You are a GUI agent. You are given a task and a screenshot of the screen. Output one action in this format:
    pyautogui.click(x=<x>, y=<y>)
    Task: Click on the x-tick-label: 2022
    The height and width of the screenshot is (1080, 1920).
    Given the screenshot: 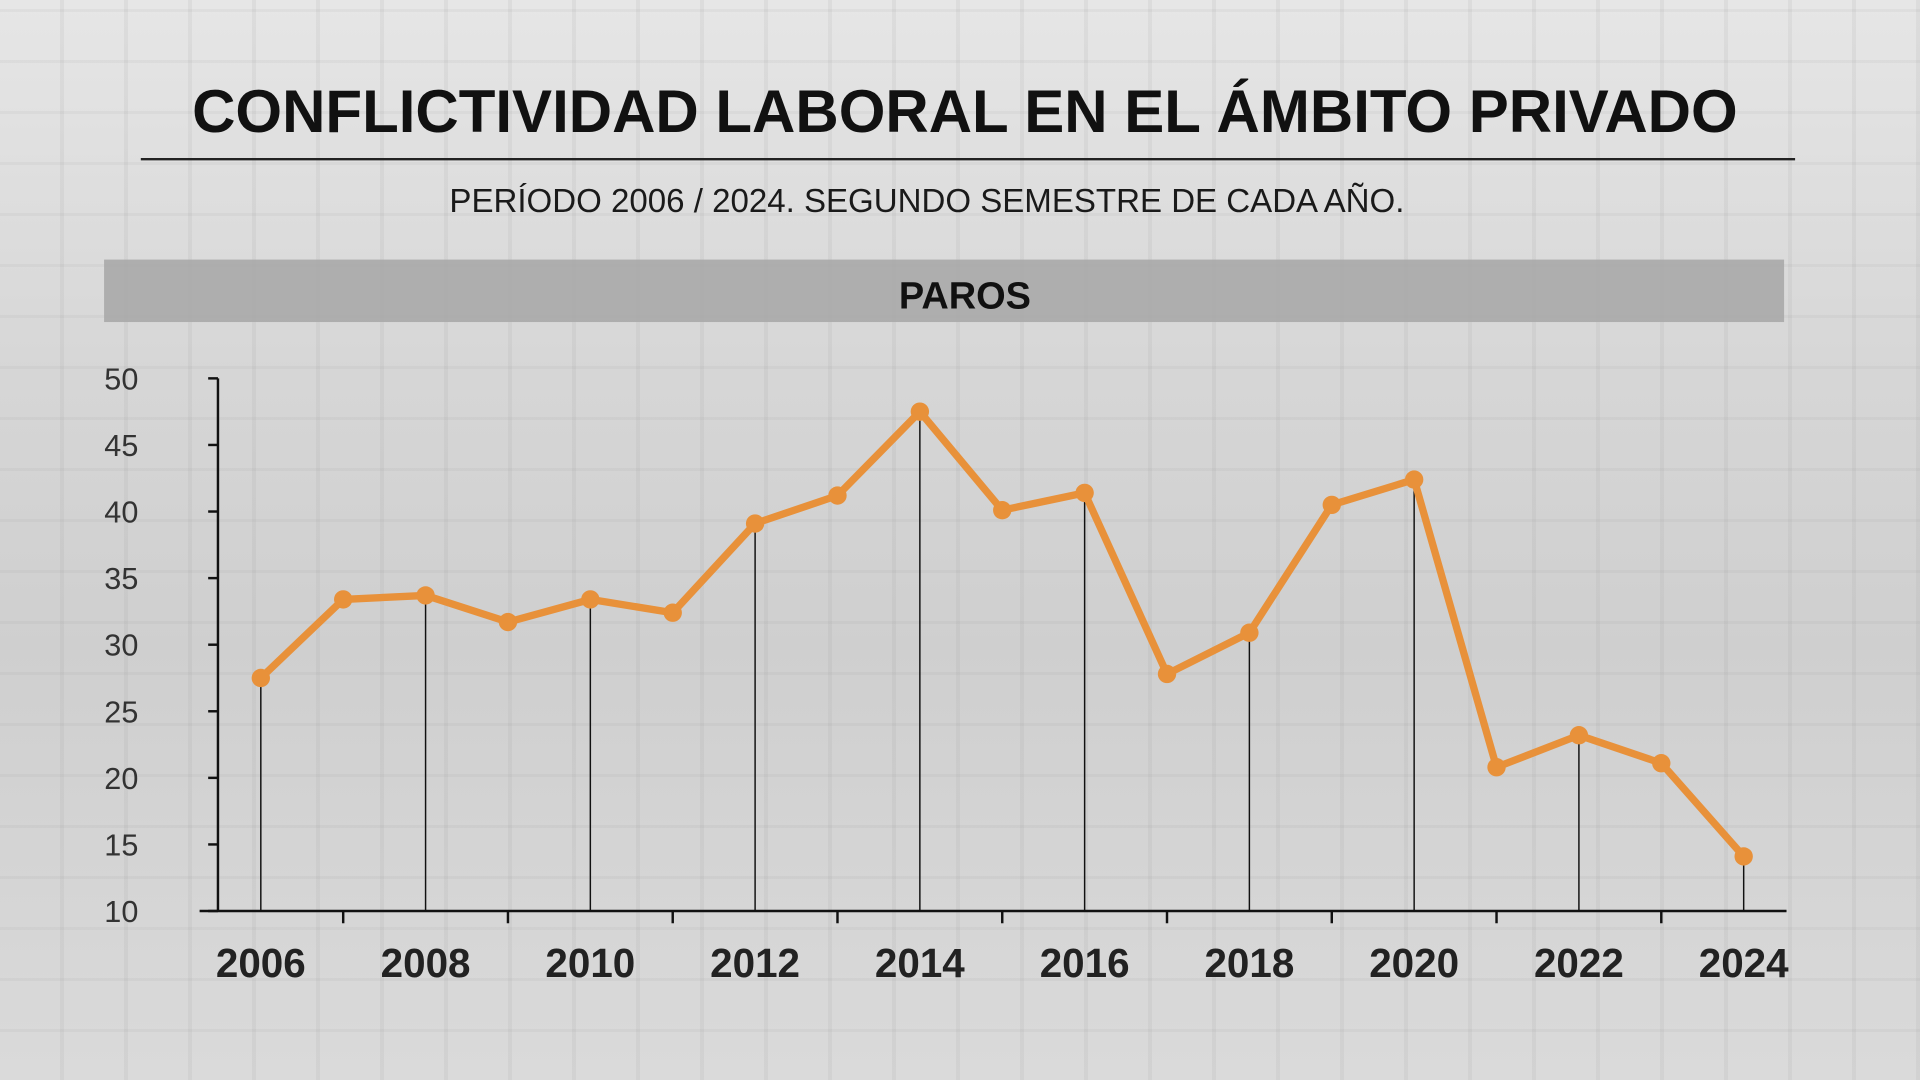 What is the action you would take?
    pyautogui.click(x=1579, y=963)
    